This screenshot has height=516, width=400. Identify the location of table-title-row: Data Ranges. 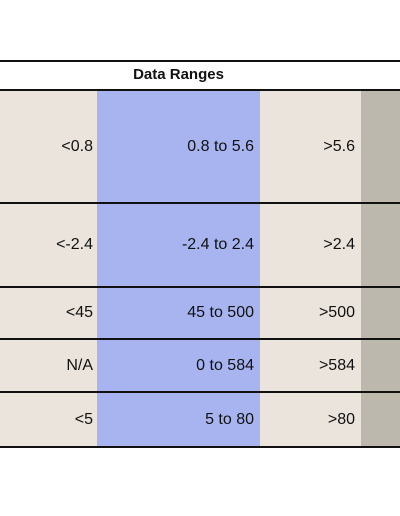
(200, 76).